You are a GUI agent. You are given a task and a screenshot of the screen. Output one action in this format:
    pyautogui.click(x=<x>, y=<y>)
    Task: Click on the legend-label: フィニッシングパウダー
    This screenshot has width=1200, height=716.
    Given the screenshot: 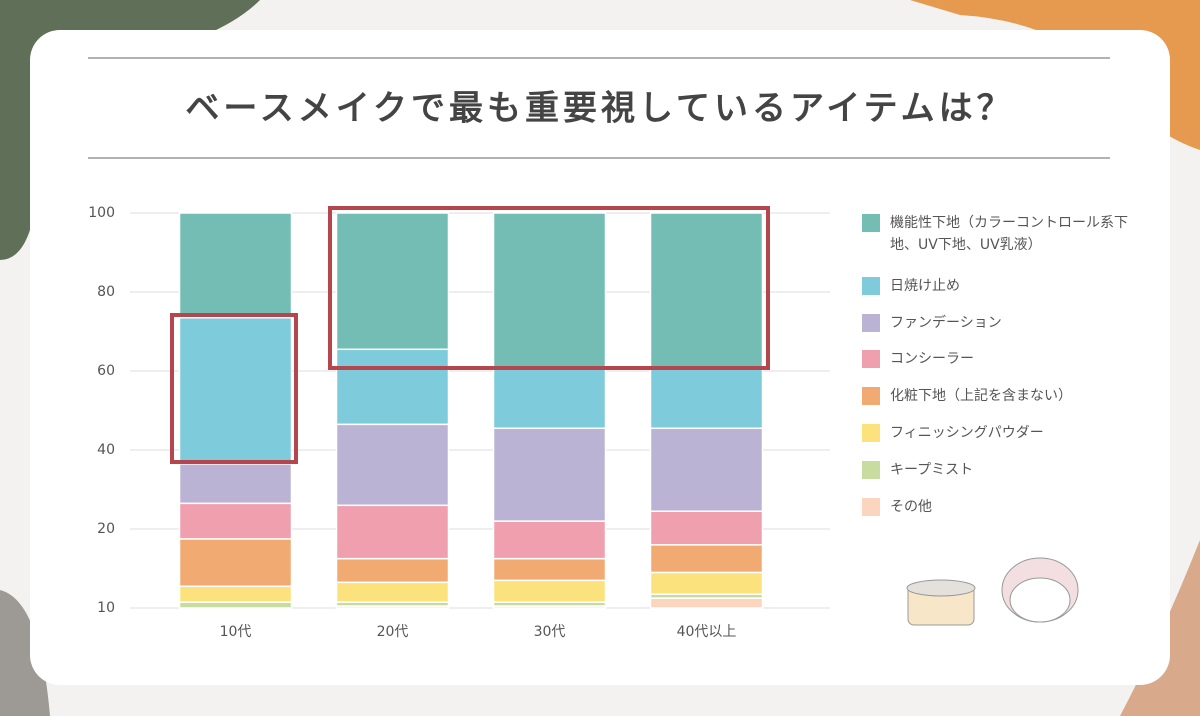 What is the action you would take?
    pyautogui.click(x=967, y=433)
    